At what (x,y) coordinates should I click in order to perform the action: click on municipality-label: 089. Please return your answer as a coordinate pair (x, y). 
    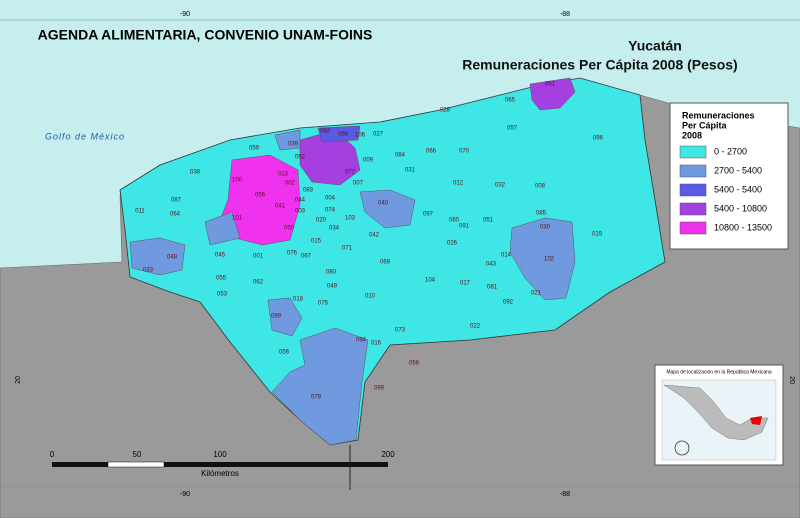
    Looking at the image, I should click on (276, 317).